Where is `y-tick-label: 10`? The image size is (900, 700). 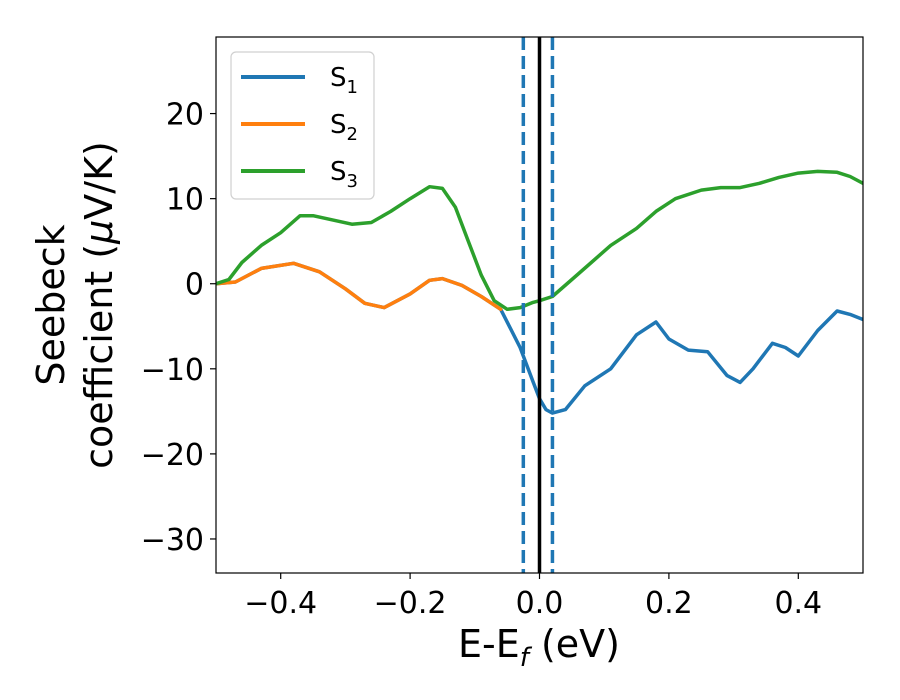 y-tick-label: 10 is located at coordinates (185, 200).